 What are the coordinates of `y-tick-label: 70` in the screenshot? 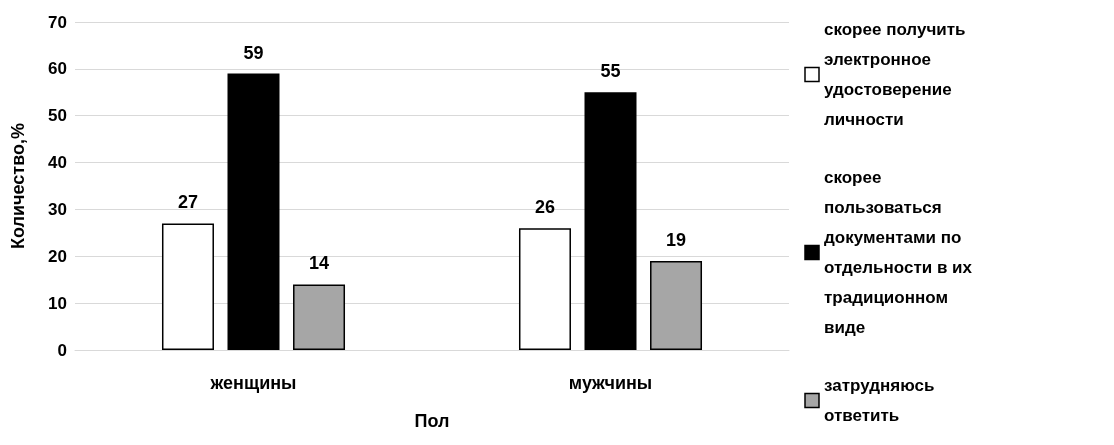 It's located at (57, 22).